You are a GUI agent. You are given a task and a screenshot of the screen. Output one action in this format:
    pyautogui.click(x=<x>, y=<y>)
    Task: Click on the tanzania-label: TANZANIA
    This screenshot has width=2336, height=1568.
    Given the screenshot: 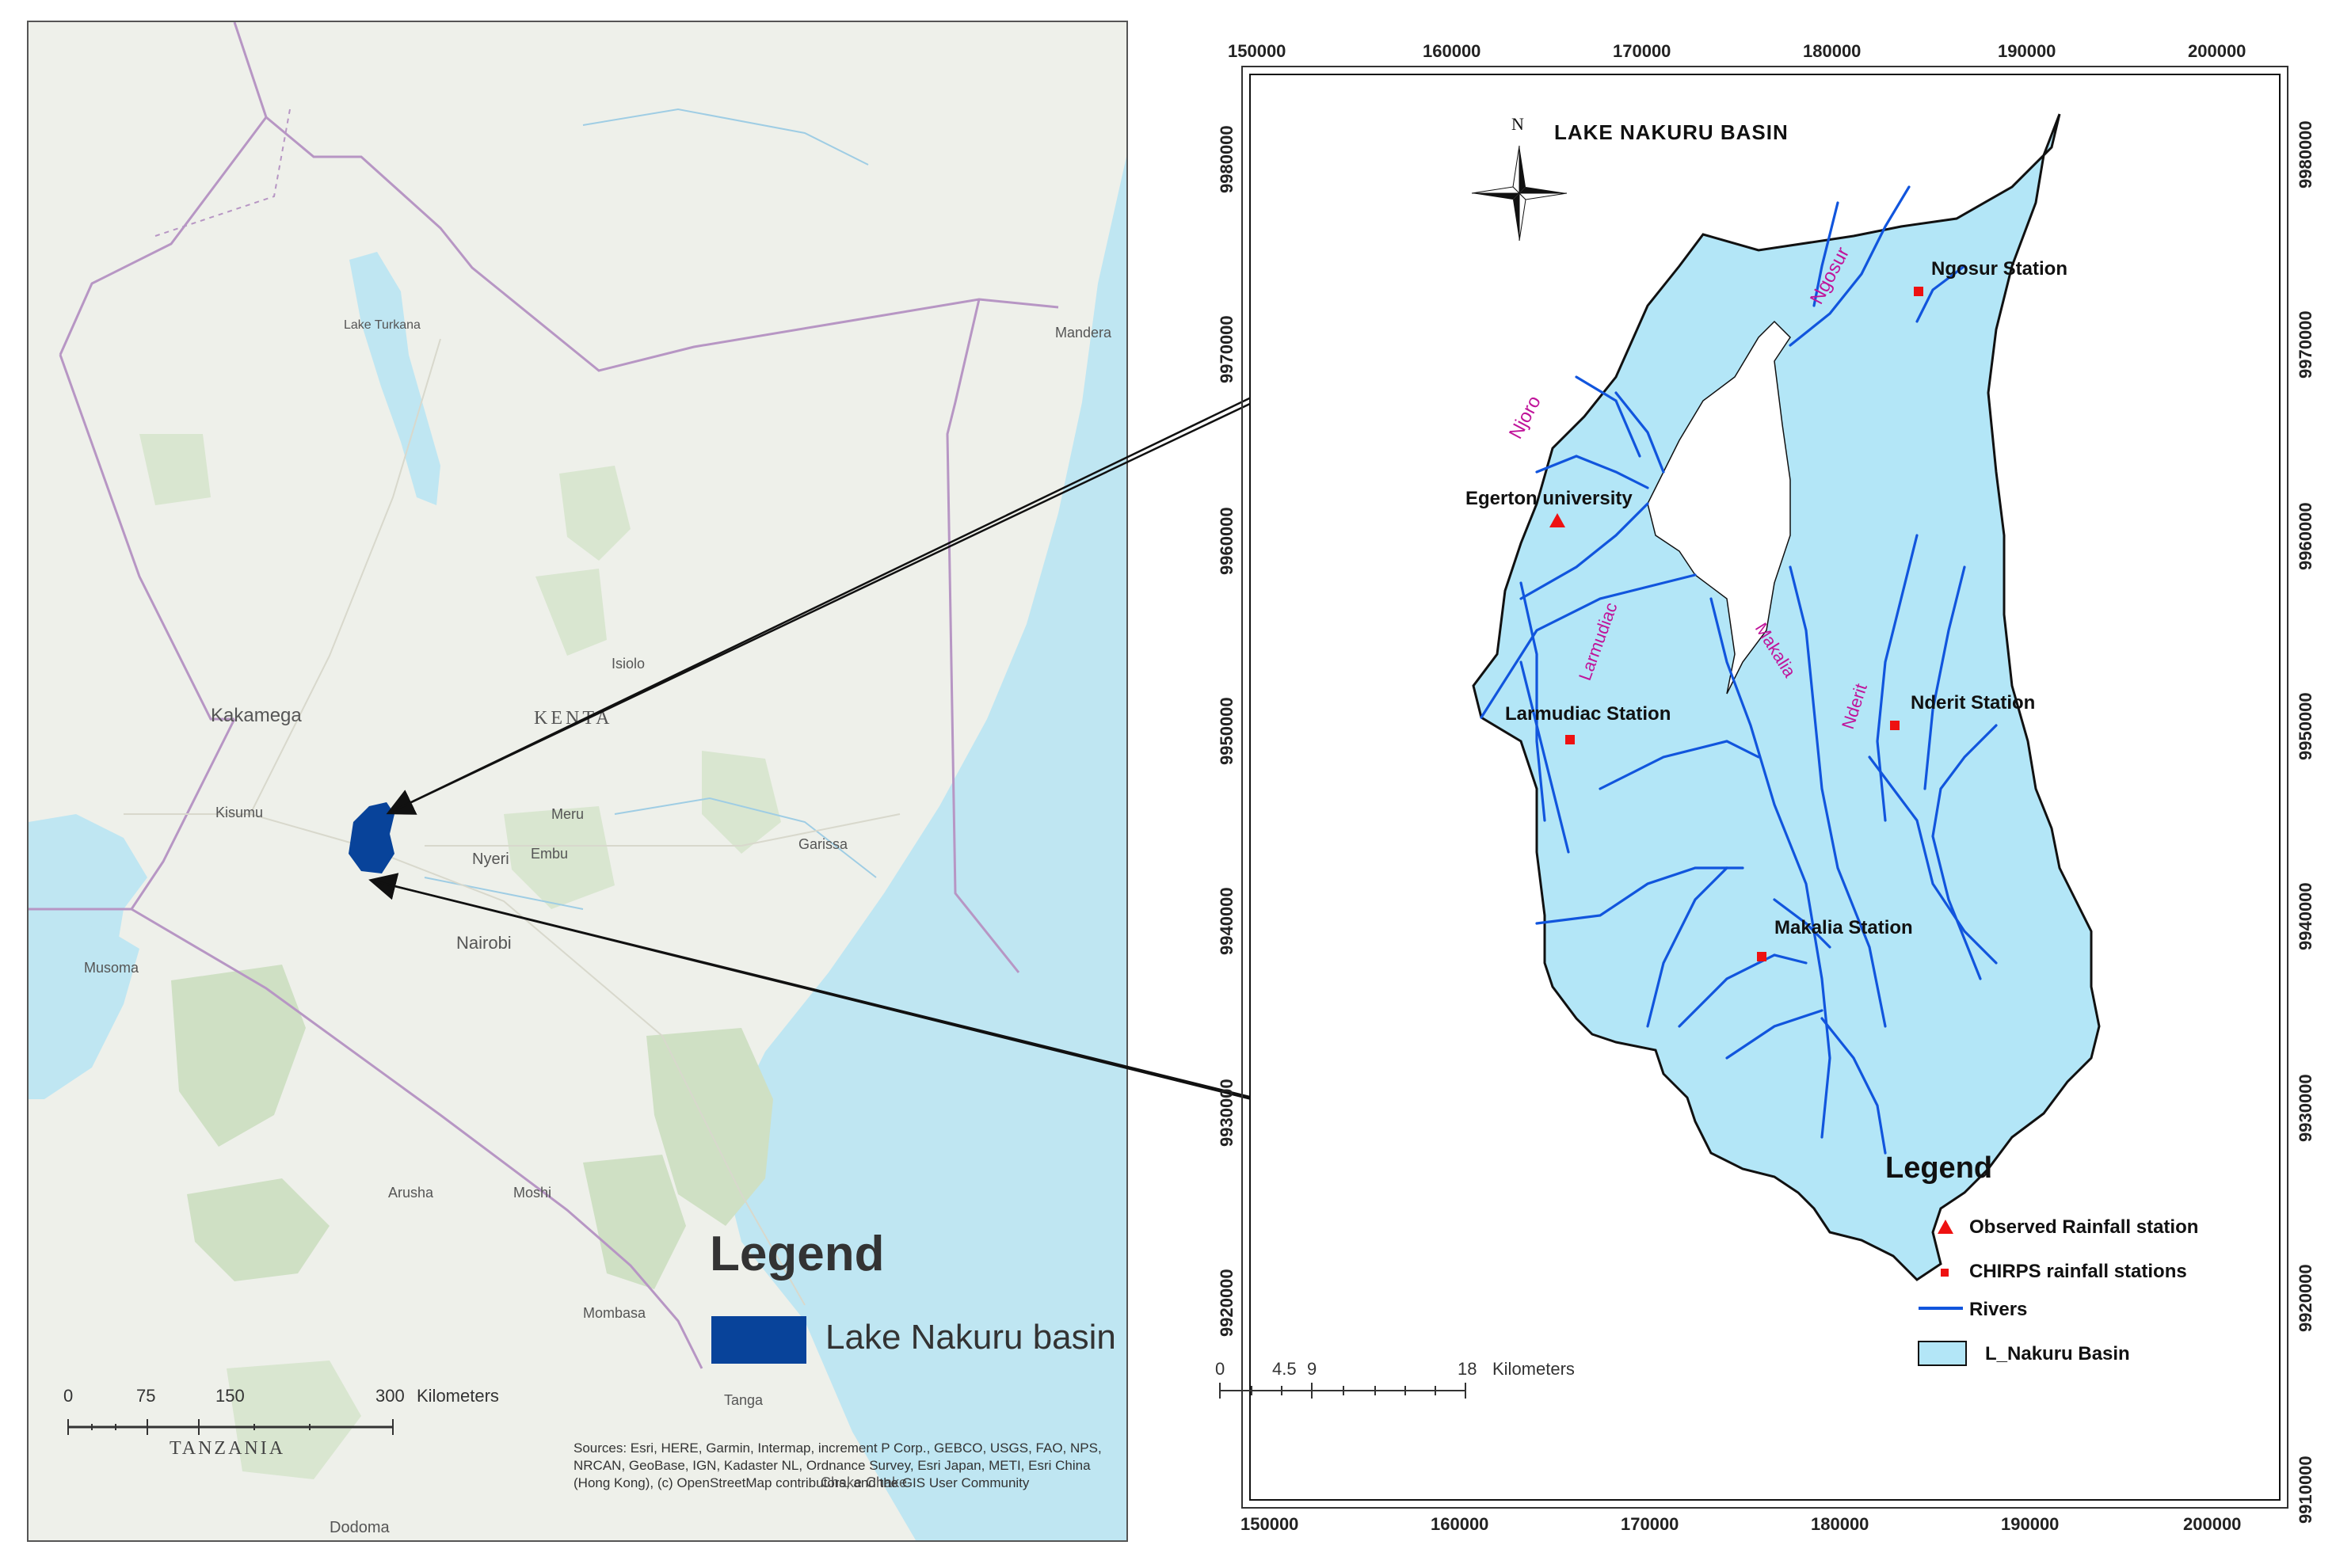 What is the action you would take?
    pyautogui.click(x=228, y=1448)
    